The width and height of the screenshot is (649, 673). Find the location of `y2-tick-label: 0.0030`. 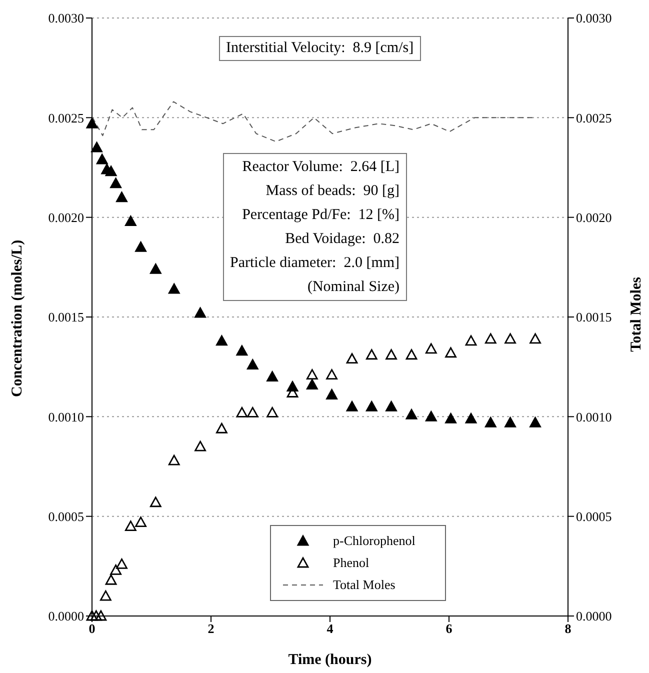

y2-tick-label: 0.0030 is located at coordinates (594, 18).